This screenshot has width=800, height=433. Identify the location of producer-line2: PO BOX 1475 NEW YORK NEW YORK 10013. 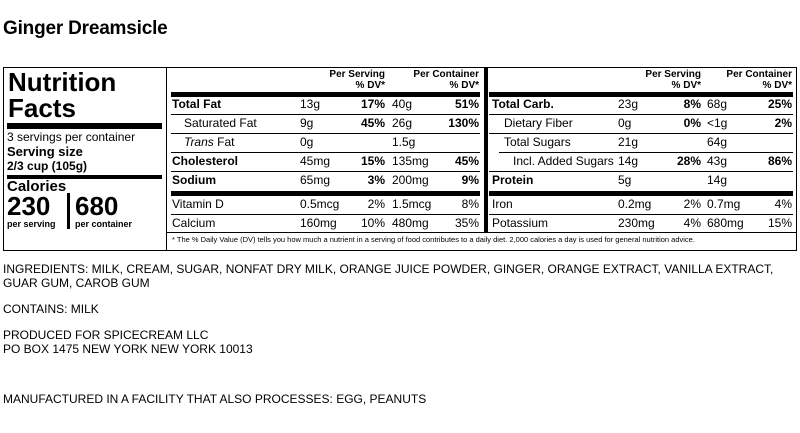
(128, 349).